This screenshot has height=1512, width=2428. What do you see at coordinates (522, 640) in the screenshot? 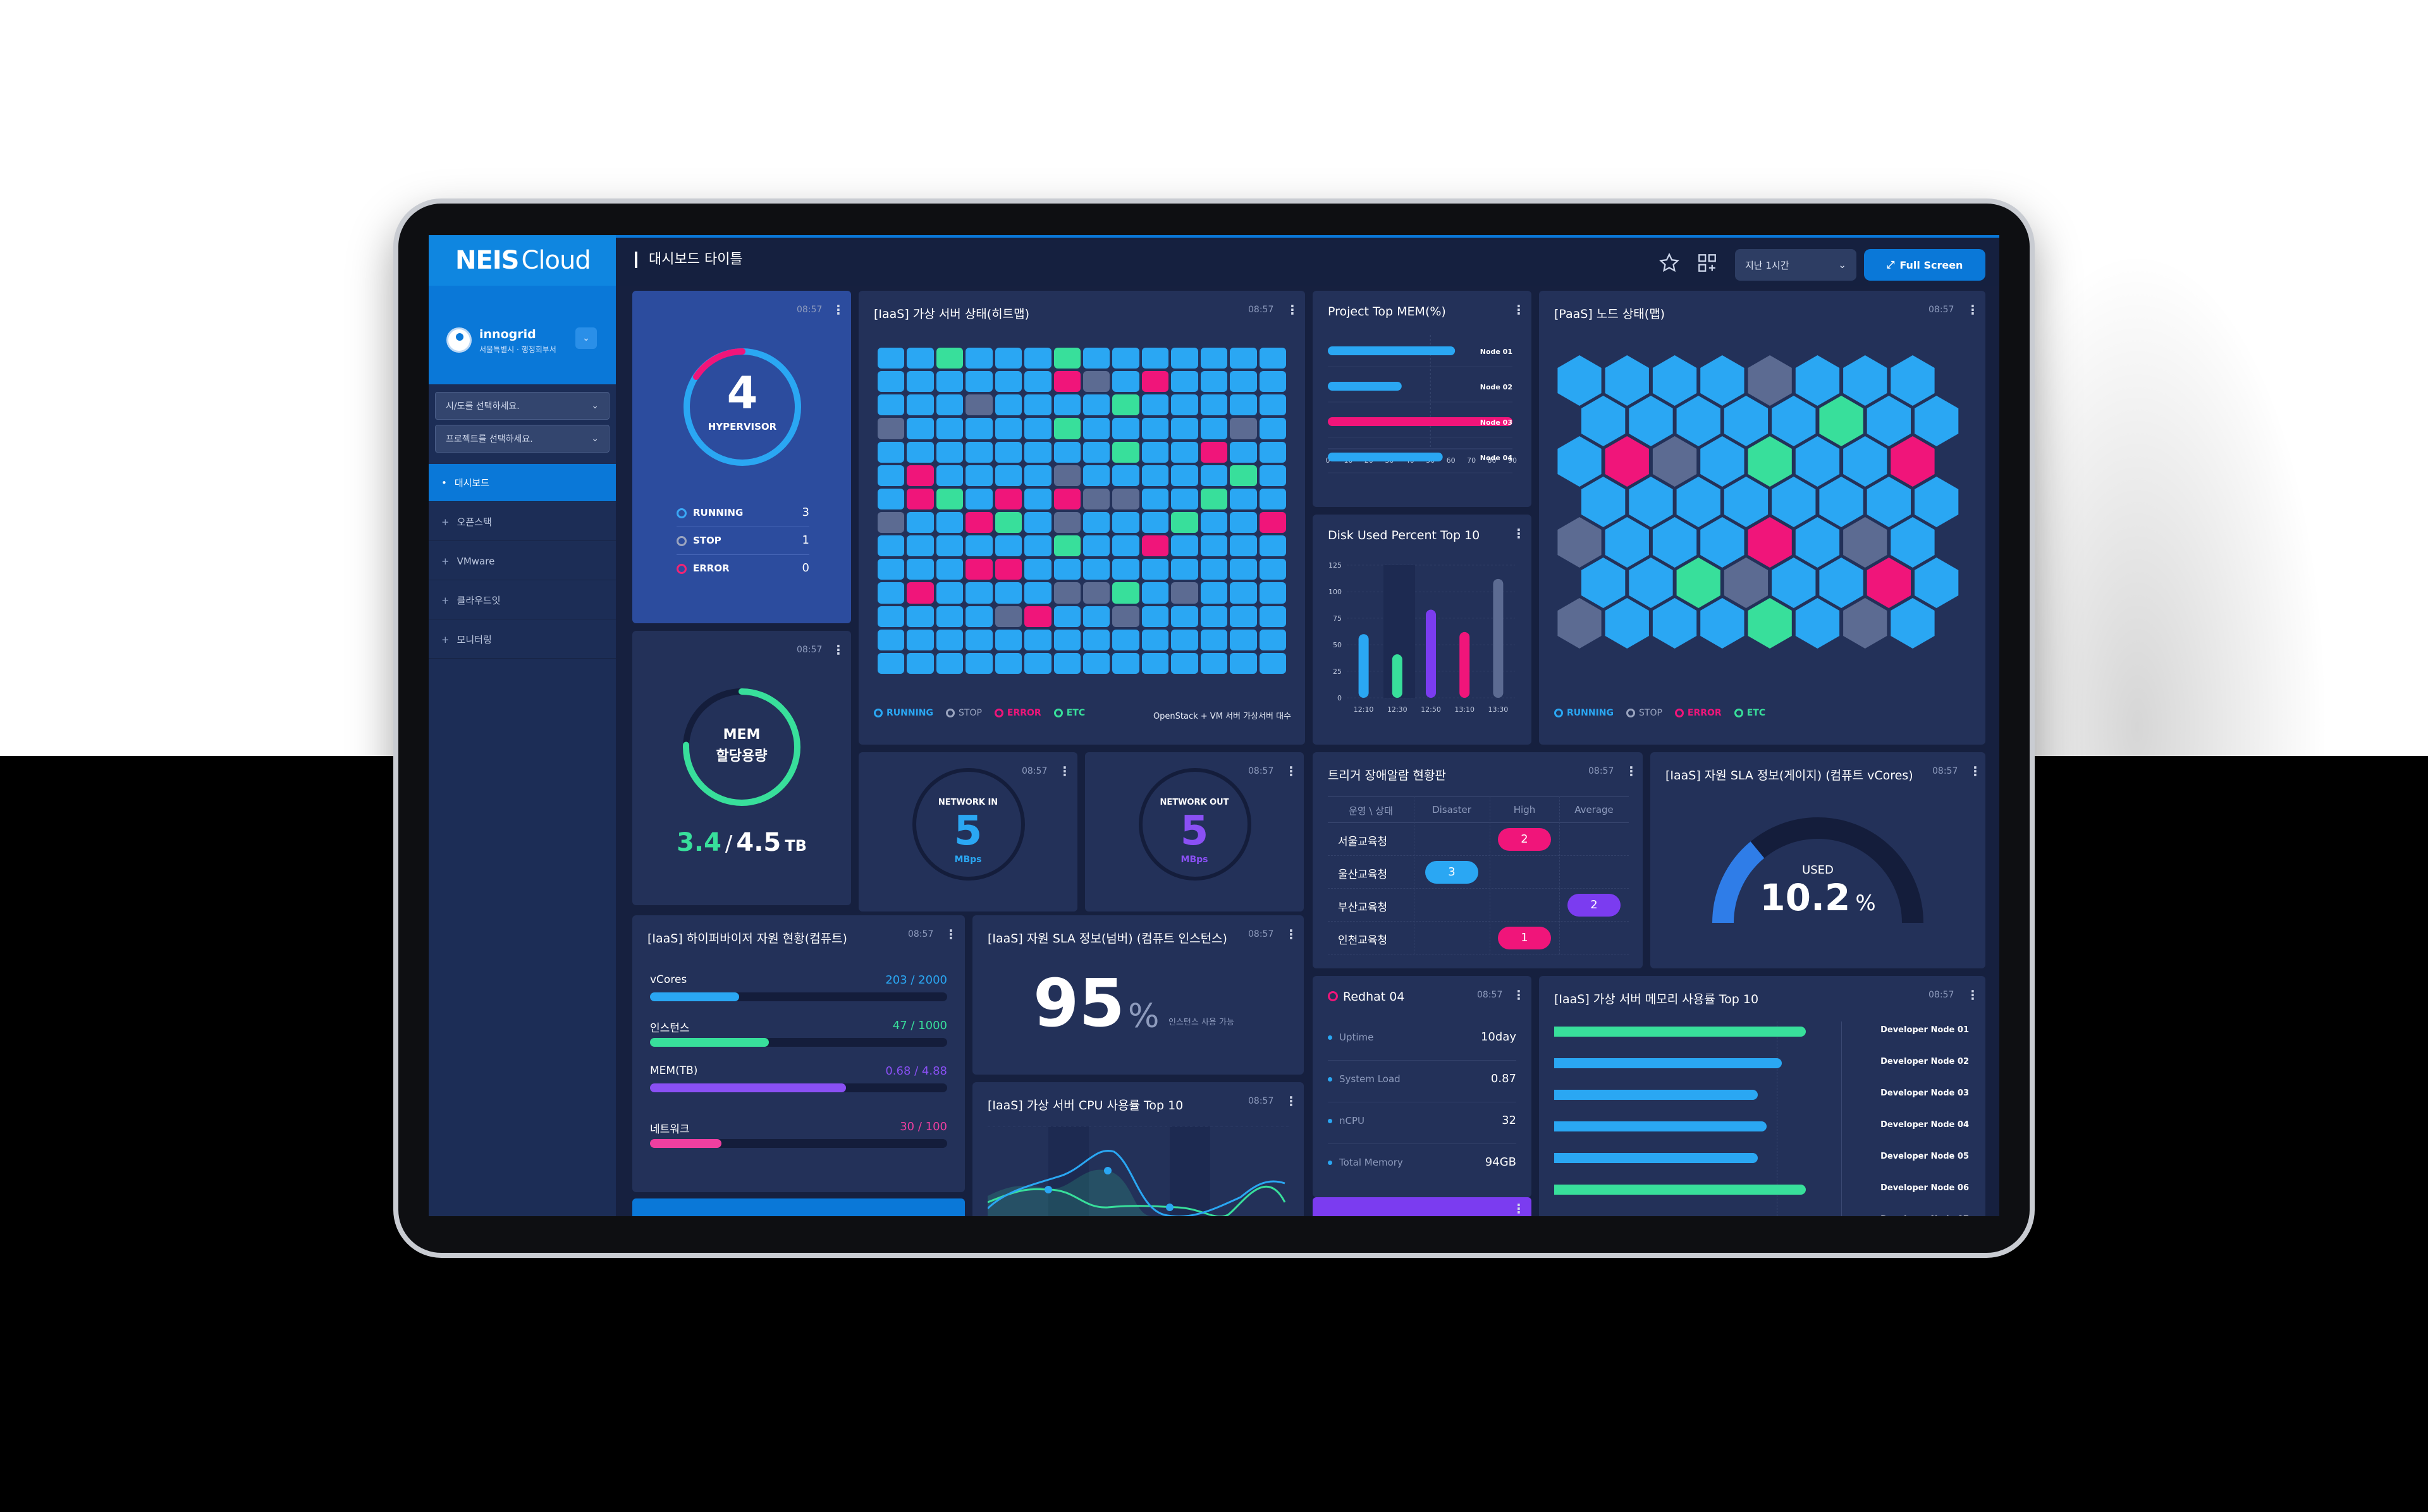
I see `nav-item-monitoring: + 모니터링` at bounding box center [522, 640].